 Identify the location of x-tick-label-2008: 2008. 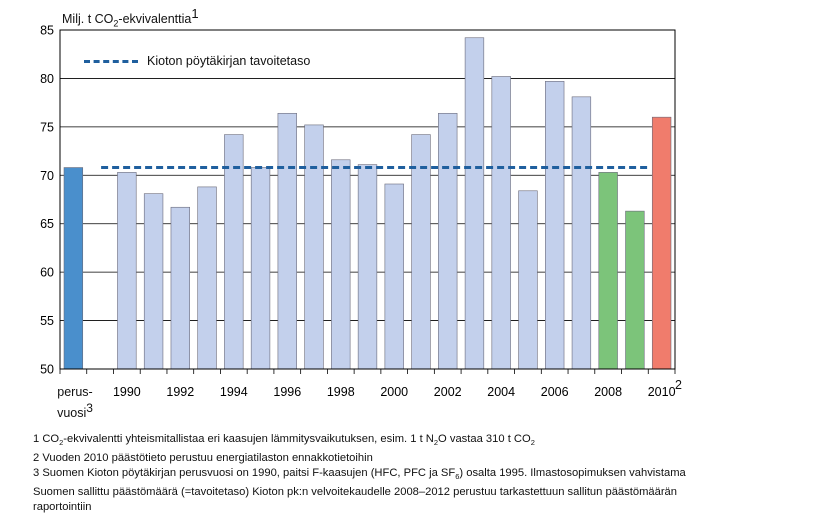
(608, 392).